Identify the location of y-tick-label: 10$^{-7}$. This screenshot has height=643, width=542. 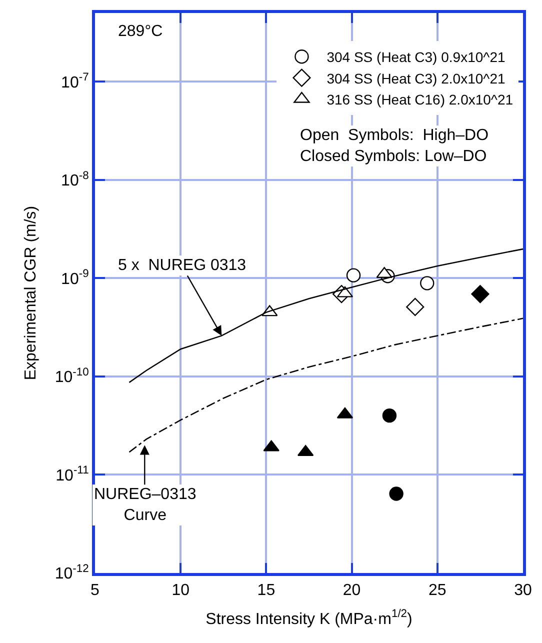
(75, 82).